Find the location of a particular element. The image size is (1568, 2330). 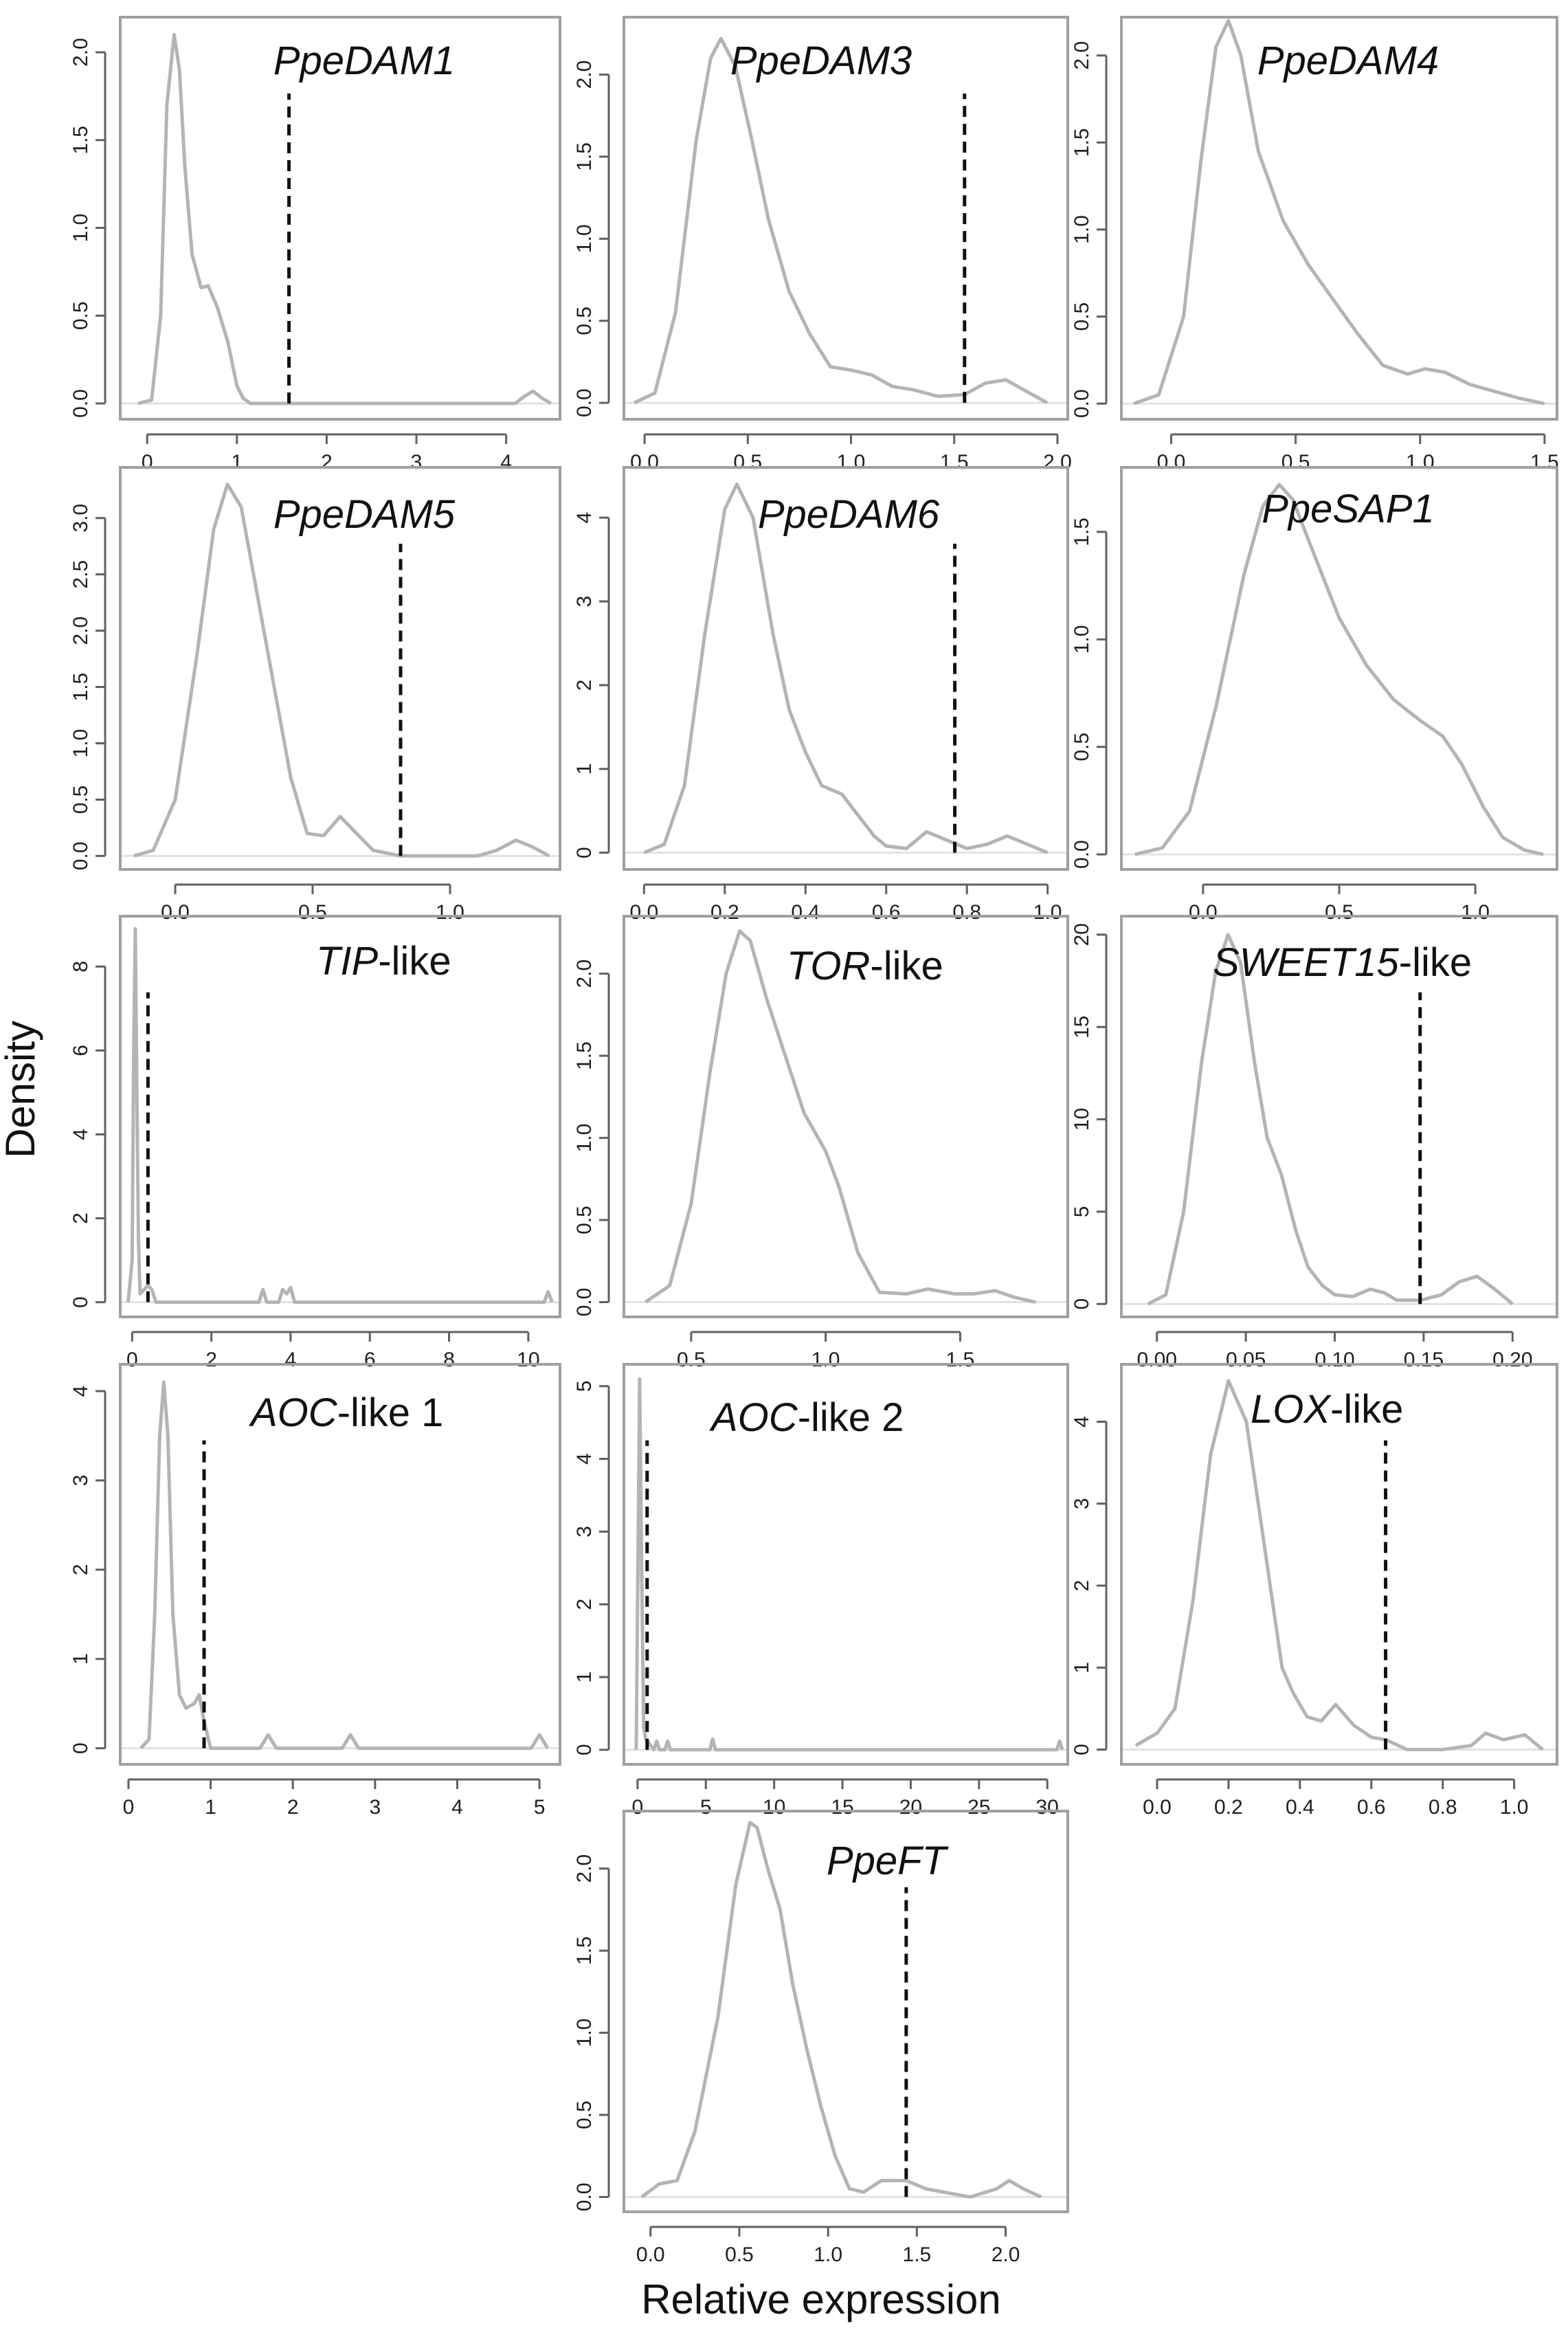

gene-name: LOX is located at coordinates (1291, 1410).